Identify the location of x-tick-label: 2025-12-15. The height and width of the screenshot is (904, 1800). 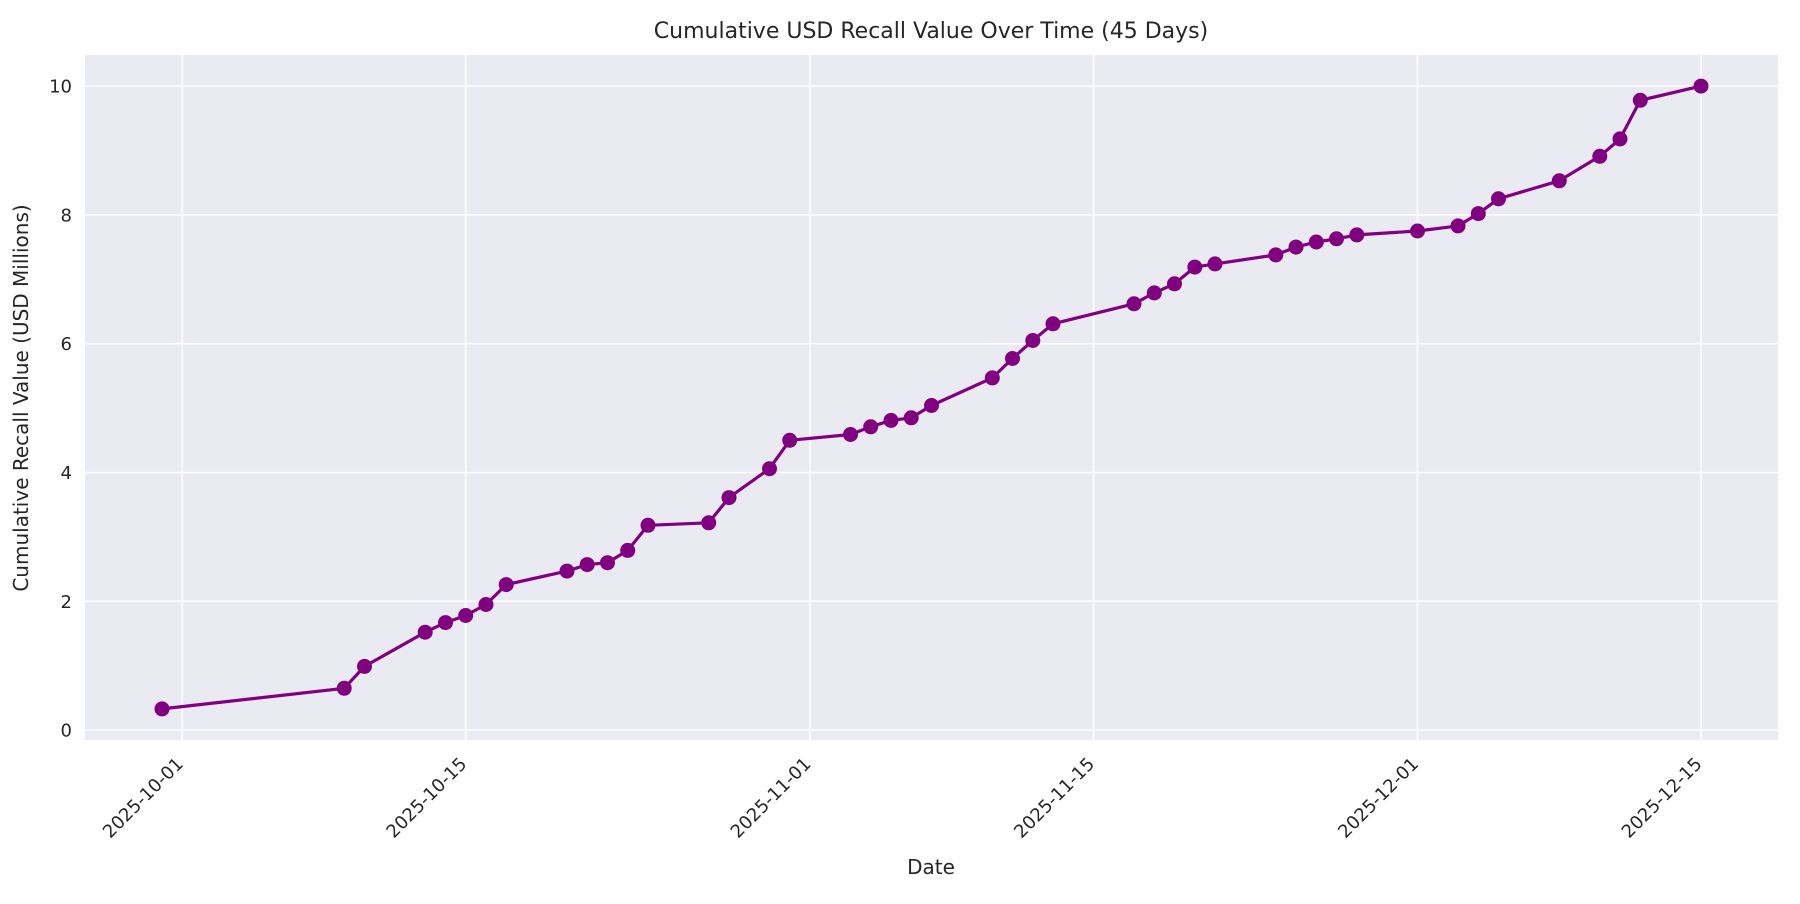
(1662, 798).